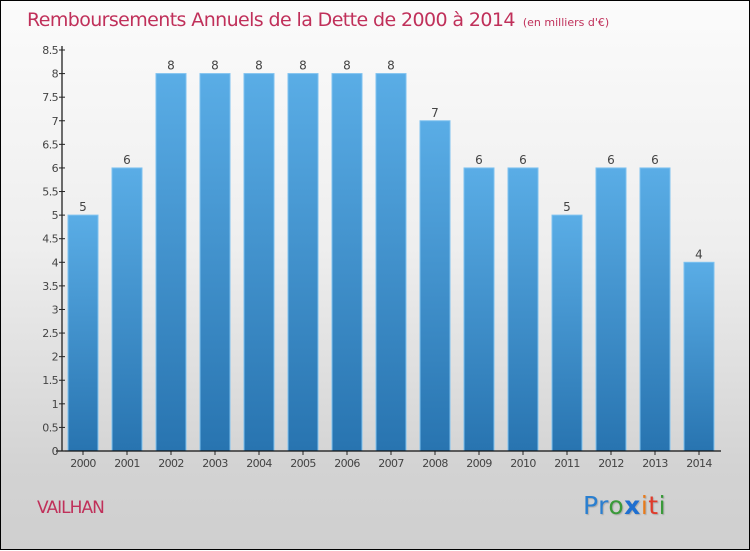  I want to click on logo-letter: r, so click(603, 505).